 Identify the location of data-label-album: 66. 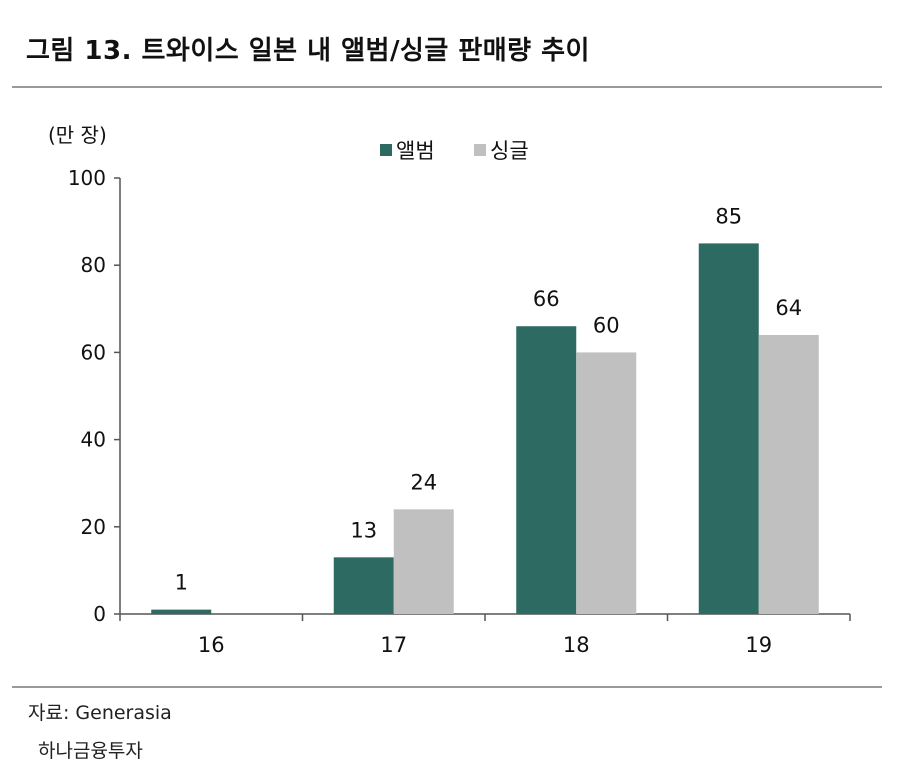
(546, 299).